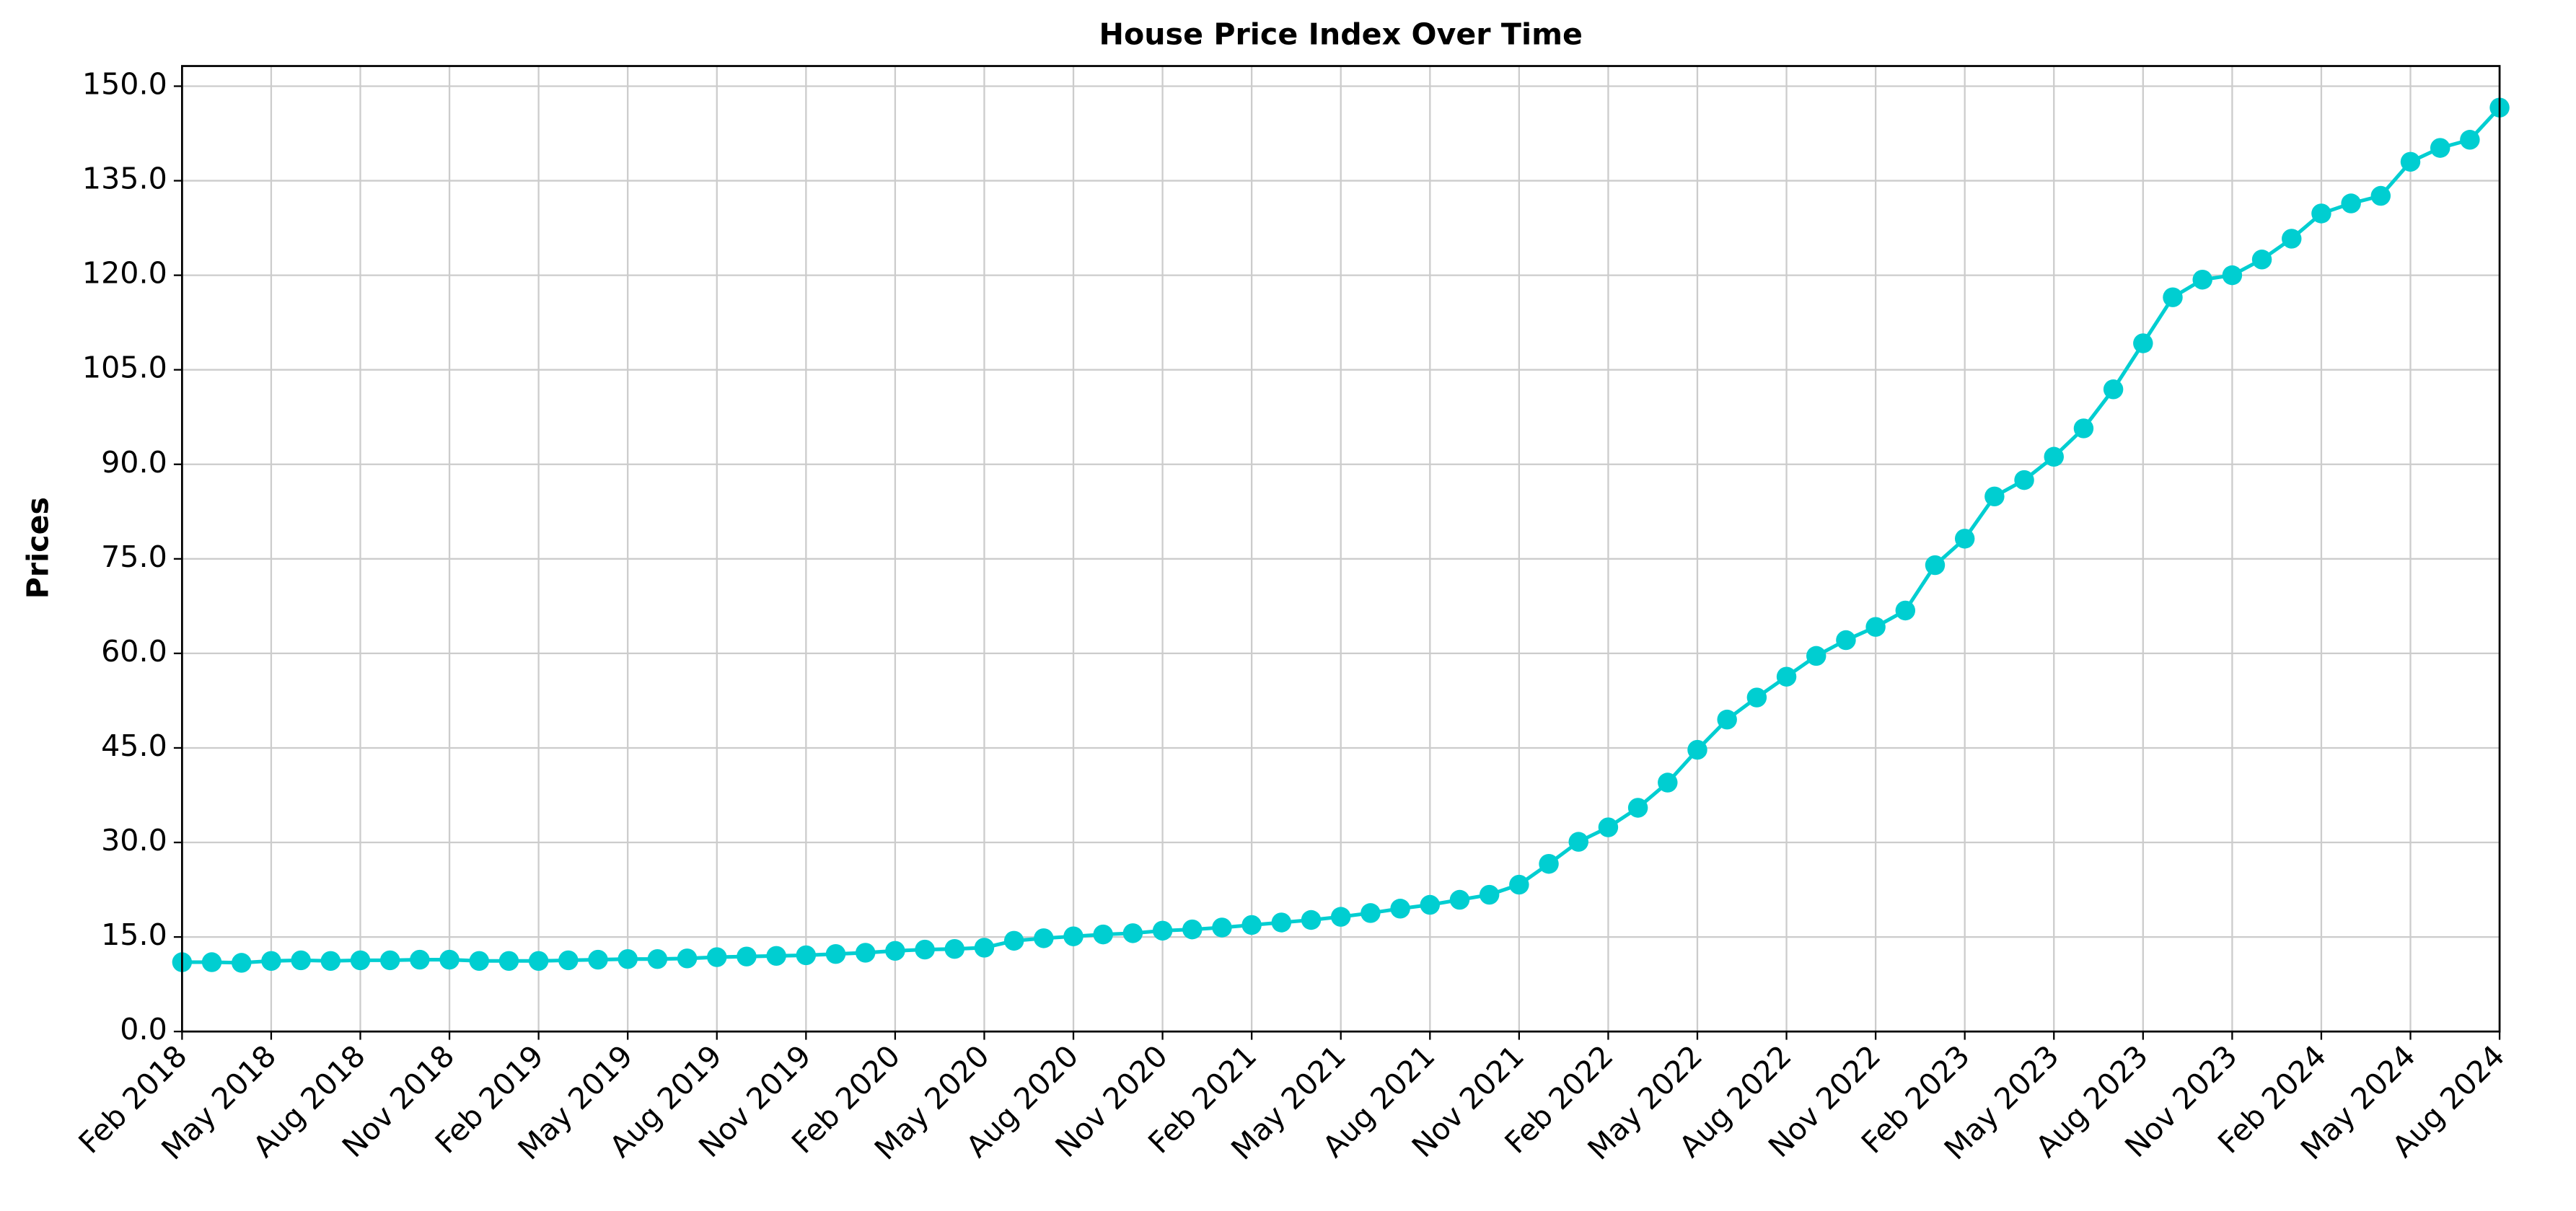 The image size is (2576, 1211). Describe the element at coordinates (38, 548) in the screenshot. I see `y-axis-label: Prices` at that location.